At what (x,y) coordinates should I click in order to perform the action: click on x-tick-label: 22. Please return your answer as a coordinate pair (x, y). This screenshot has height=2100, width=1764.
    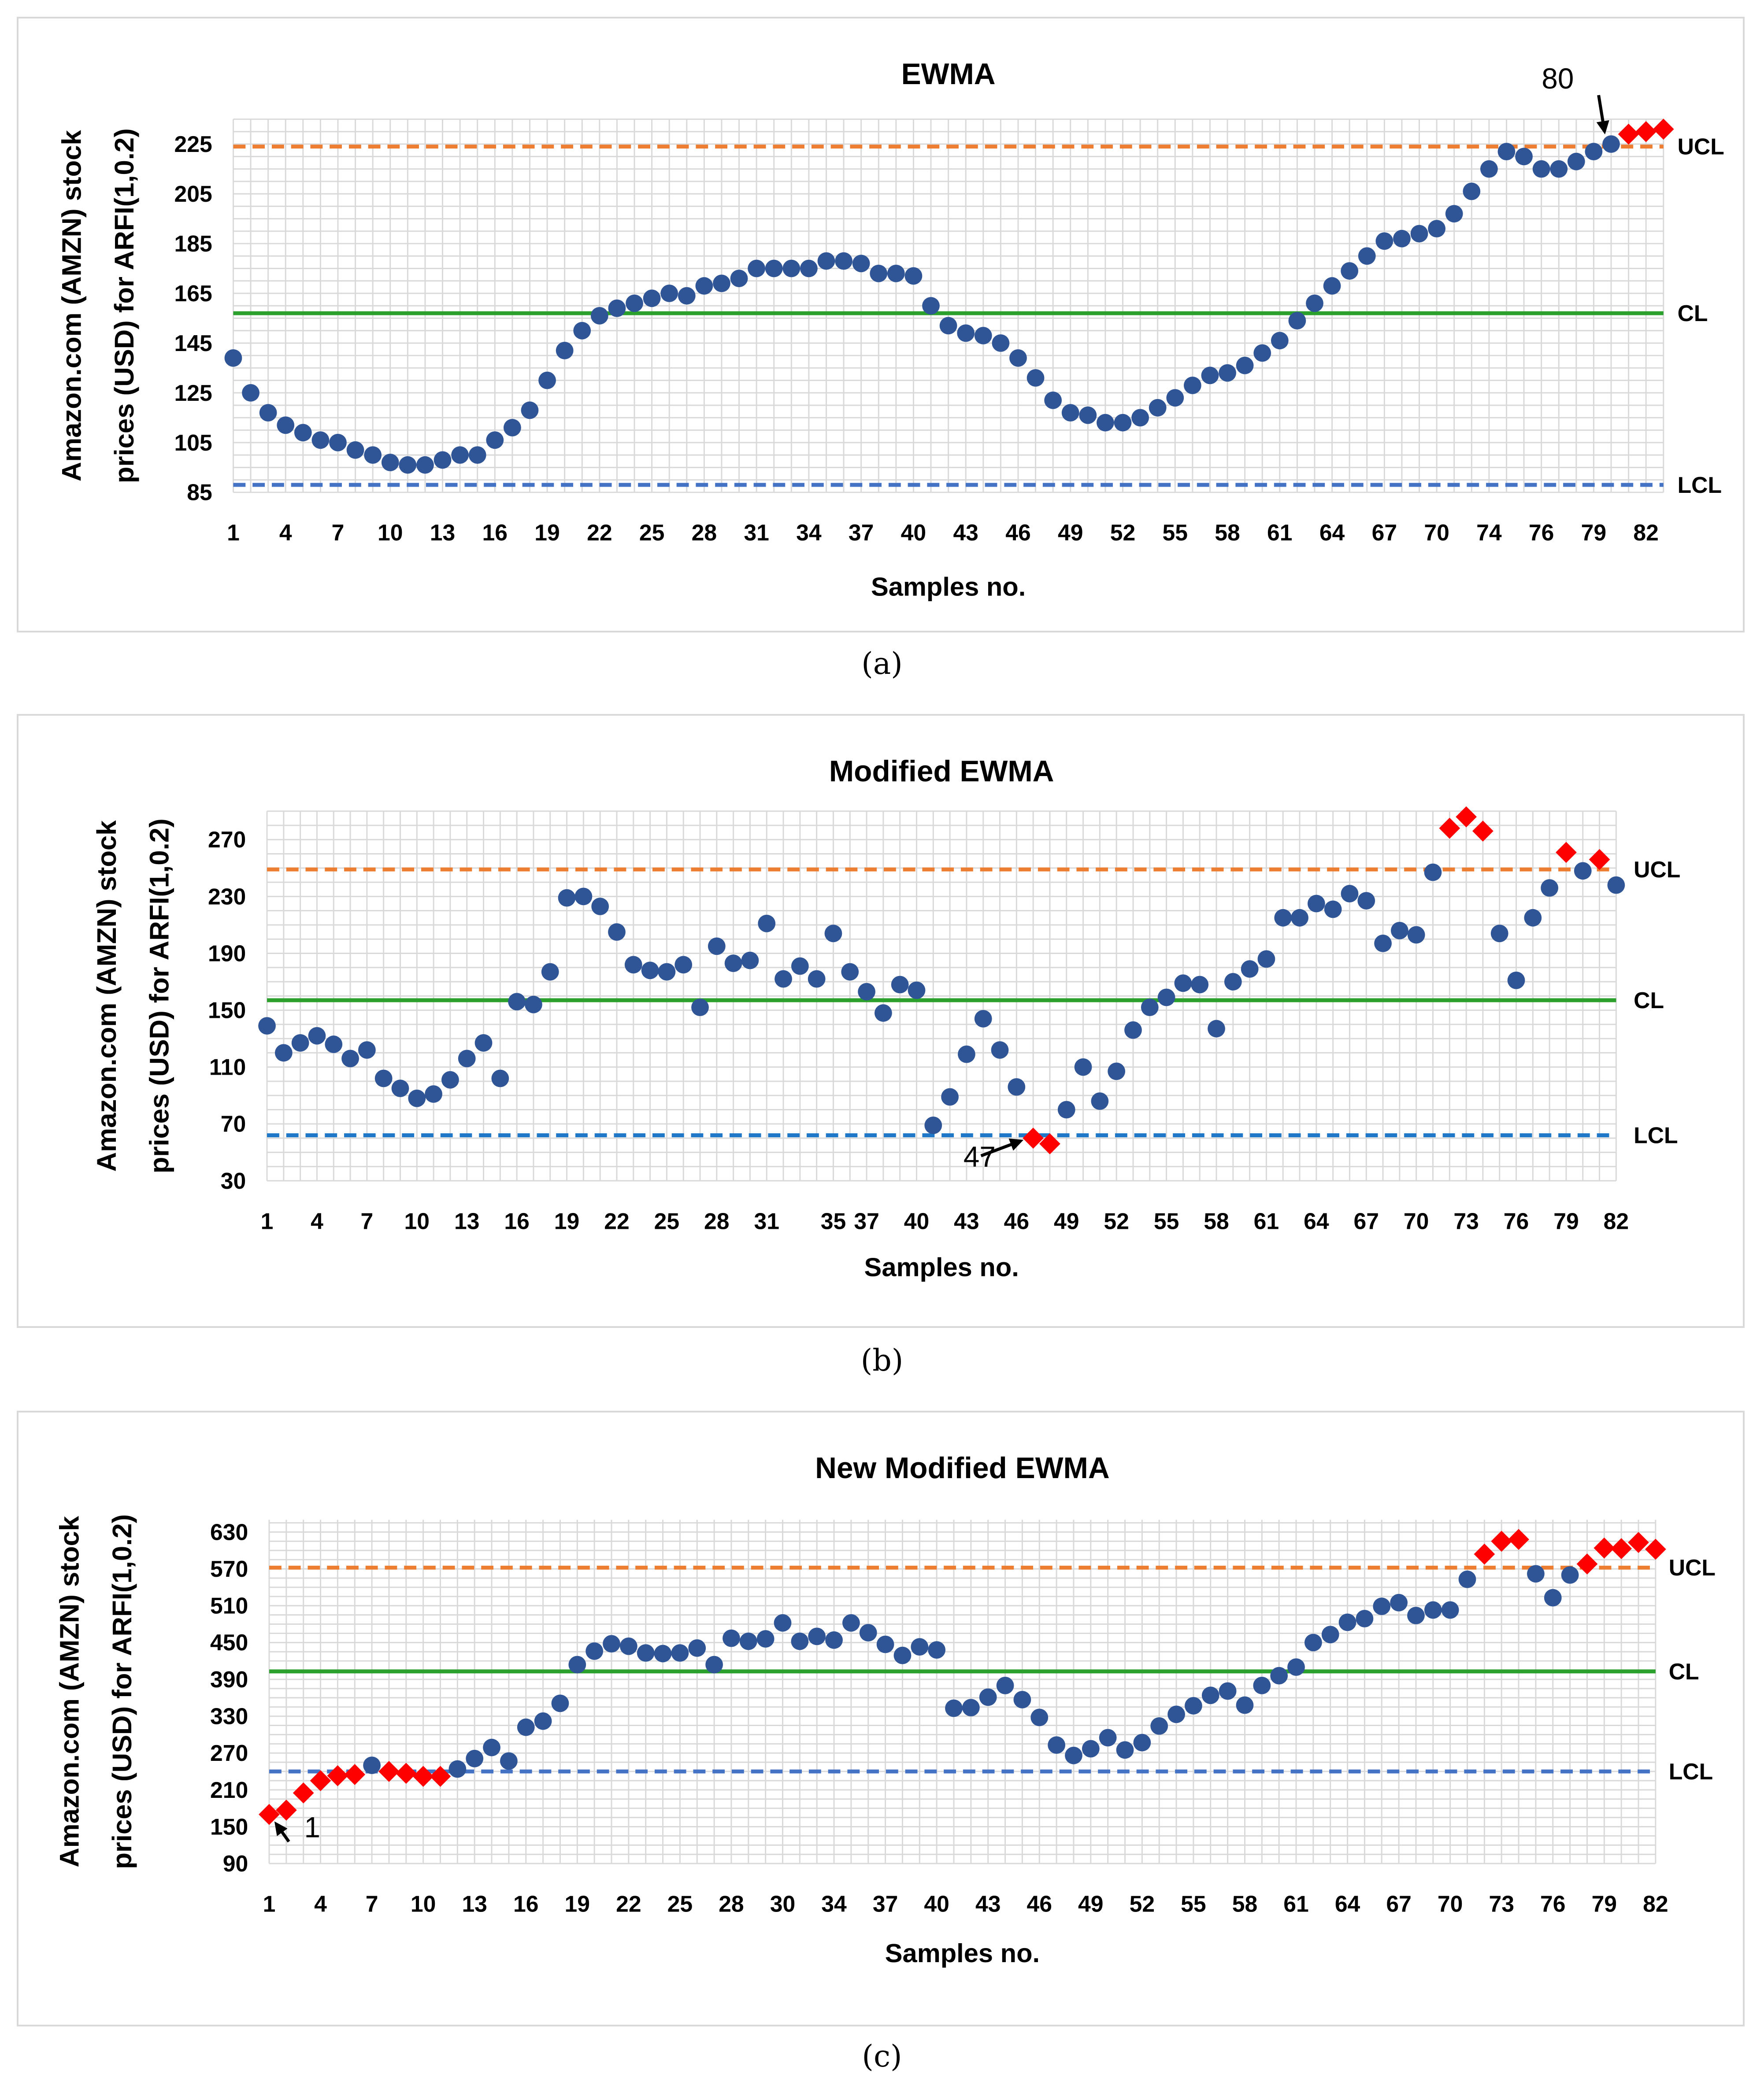
    Looking at the image, I should click on (599, 532).